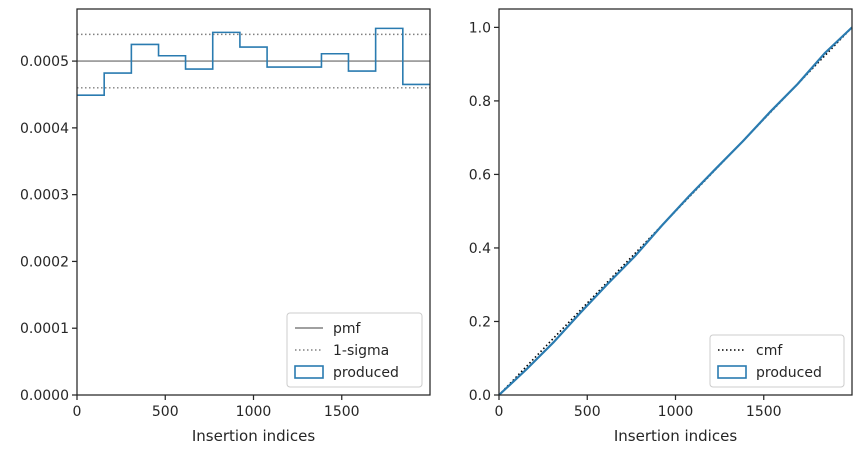 This screenshot has height=453, width=861. I want to click on right-x-tick-label: 0, so click(499, 412).